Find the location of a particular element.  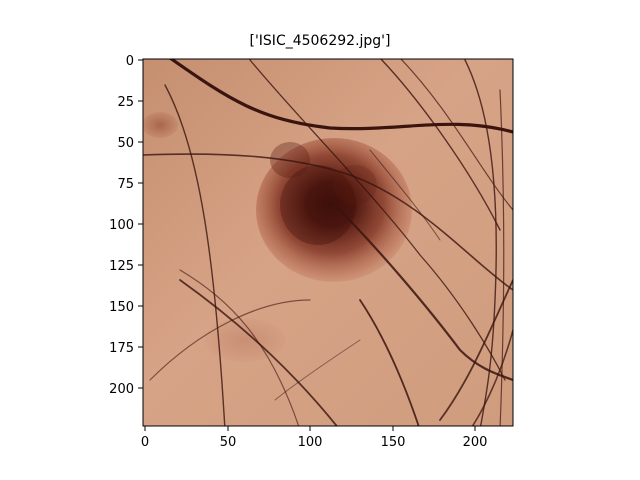

y-tick-label: 50 is located at coordinates (125, 143).